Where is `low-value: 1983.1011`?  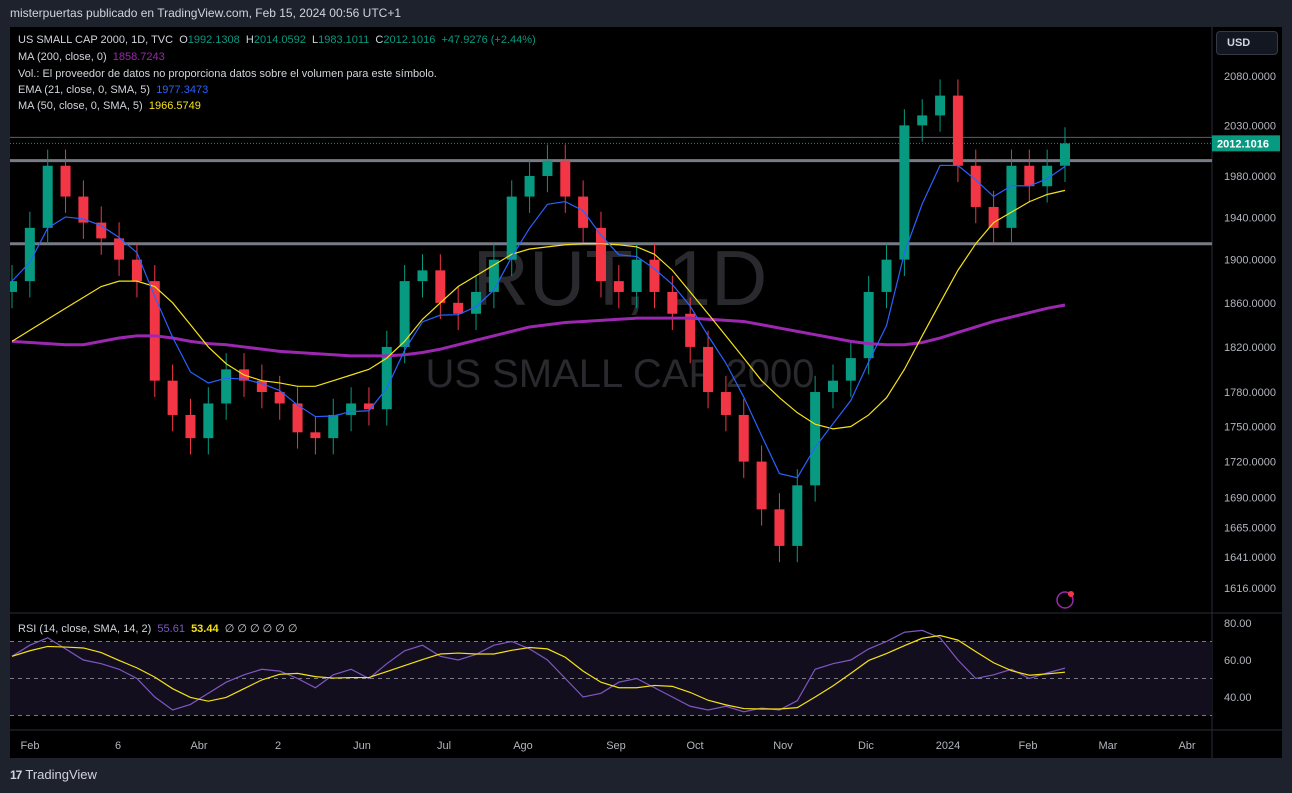 low-value: 1983.1011 is located at coordinates (344, 40).